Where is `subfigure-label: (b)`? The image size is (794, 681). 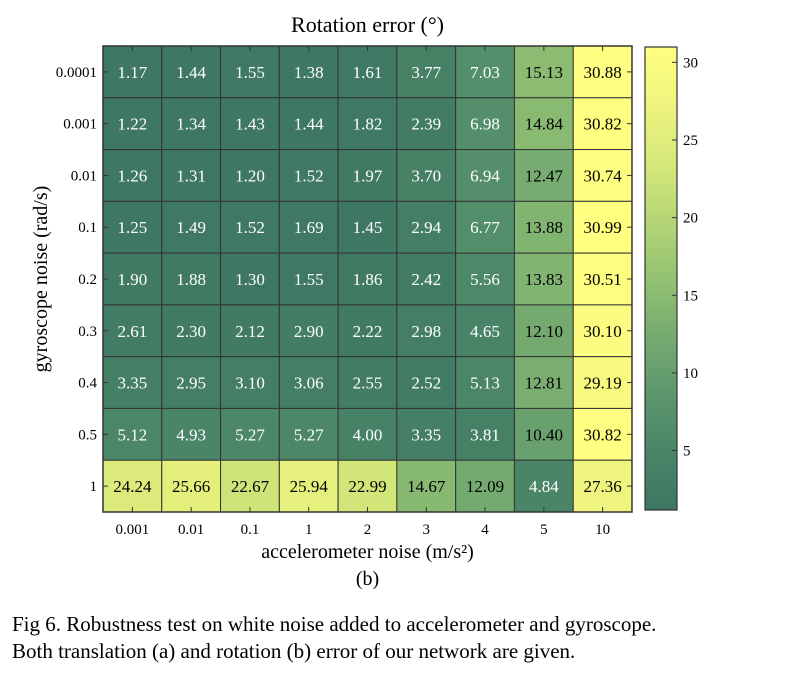
subfigure-label: (b) is located at coordinates (367, 579).